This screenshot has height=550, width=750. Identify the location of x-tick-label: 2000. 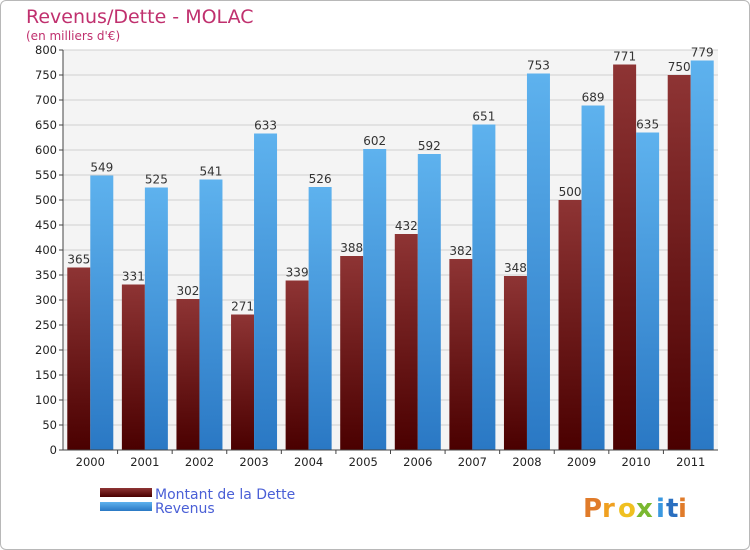
(90, 462).